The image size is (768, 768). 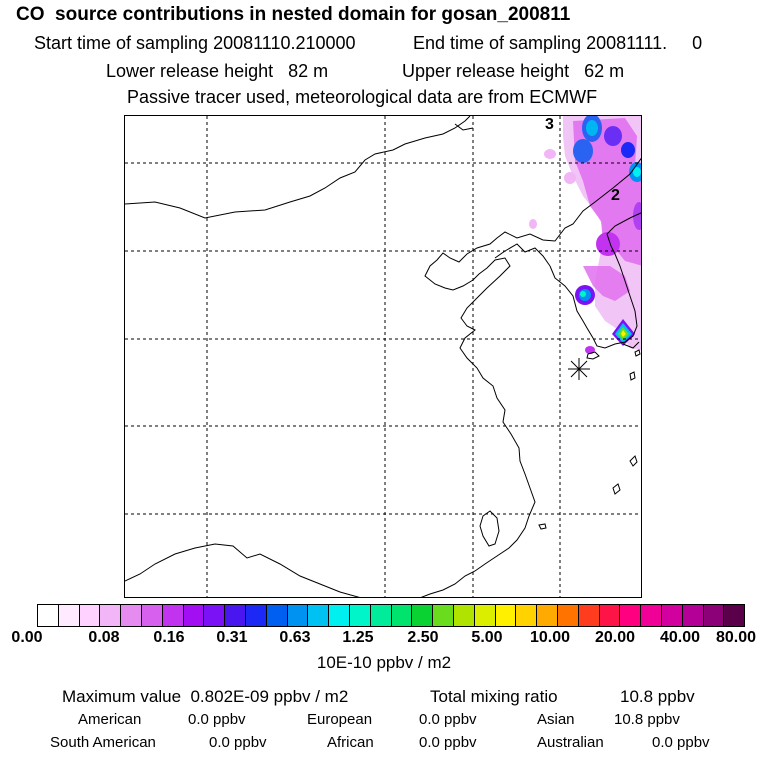 What do you see at coordinates (657, 696) in the screenshot?
I see `total-mixing-value: 10.8 ppbv` at bounding box center [657, 696].